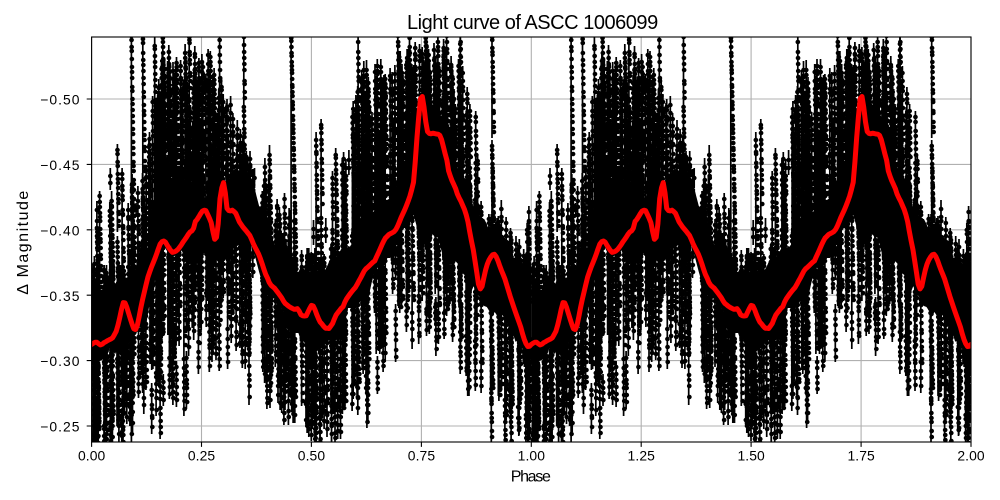 Image resolution: width=1000 pixels, height=500 pixels. What do you see at coordinates (751, 456) in the screenshot?
I see `svg-text: 1.50` at bounding box center [751, 456].